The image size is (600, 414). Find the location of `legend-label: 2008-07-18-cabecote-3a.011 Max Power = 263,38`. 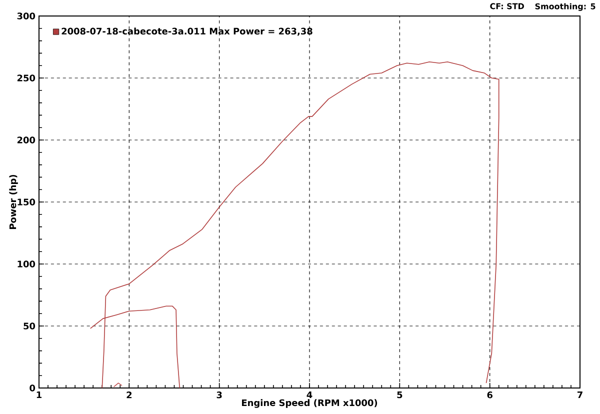

legend-label: 2008-07-18-cabecote-3a.011 Max Power = 263,38 is located at coordinates (187, 32).